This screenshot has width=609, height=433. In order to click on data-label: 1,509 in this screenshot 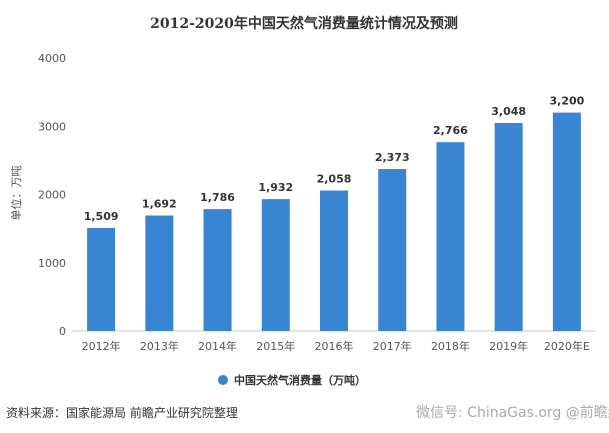, I will do `click(101, 216)`.